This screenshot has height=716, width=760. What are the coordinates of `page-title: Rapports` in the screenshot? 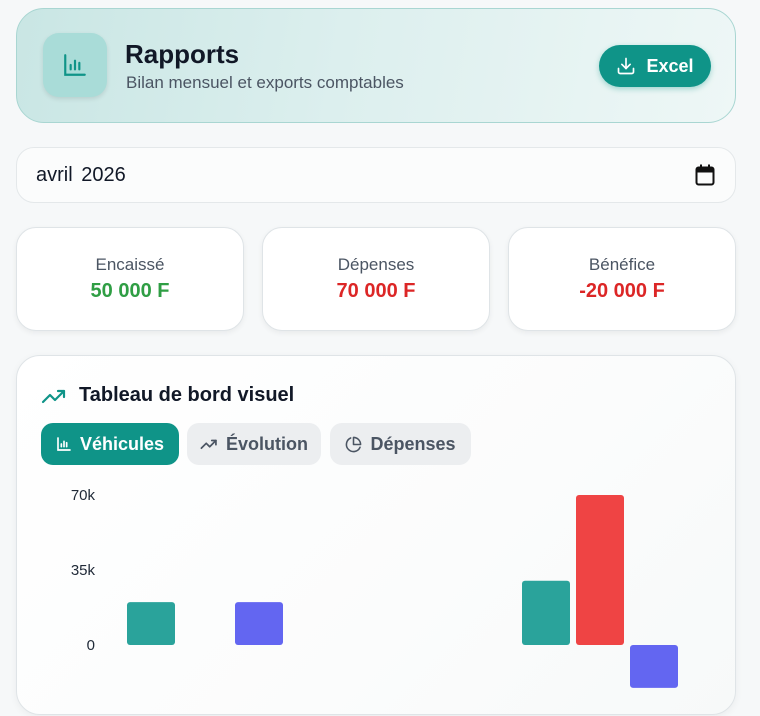 It's located at (182, 54).